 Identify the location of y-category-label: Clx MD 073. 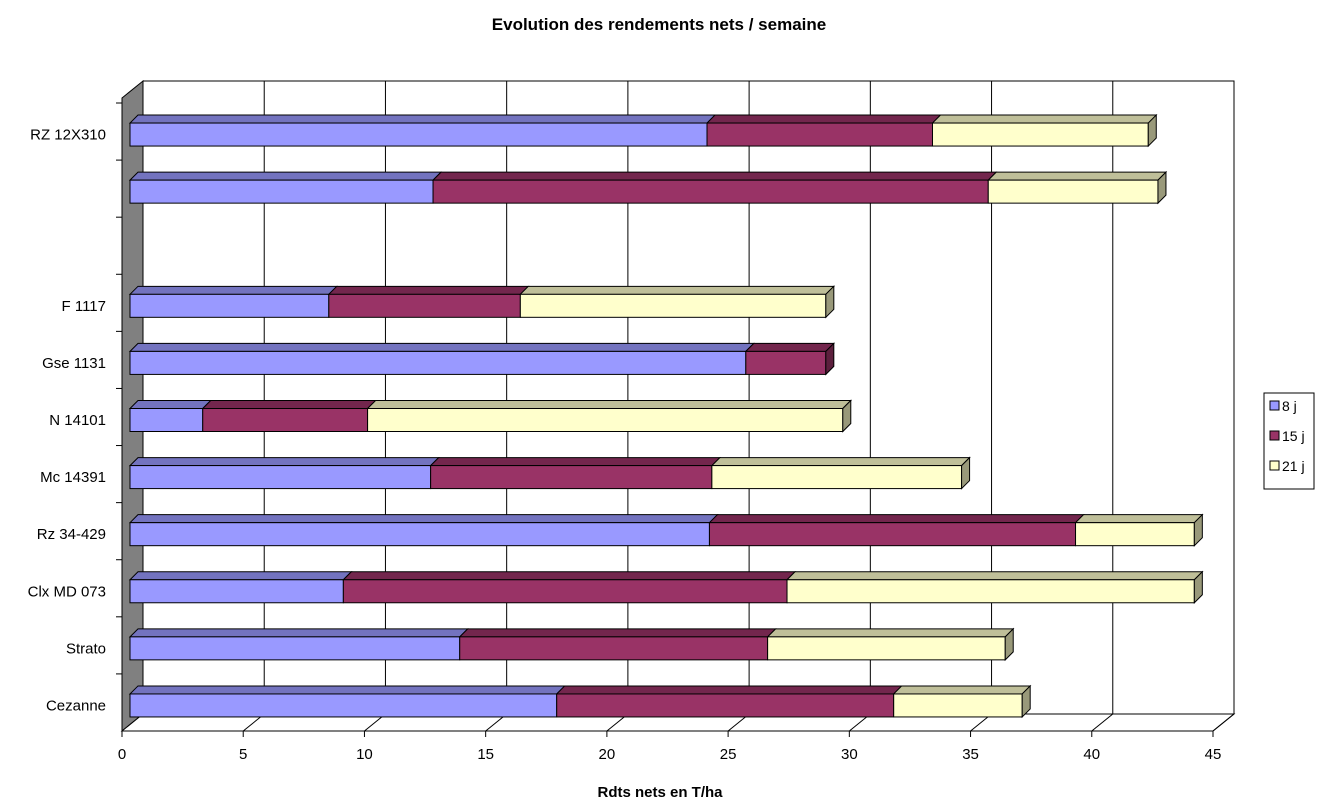
(67, 591).